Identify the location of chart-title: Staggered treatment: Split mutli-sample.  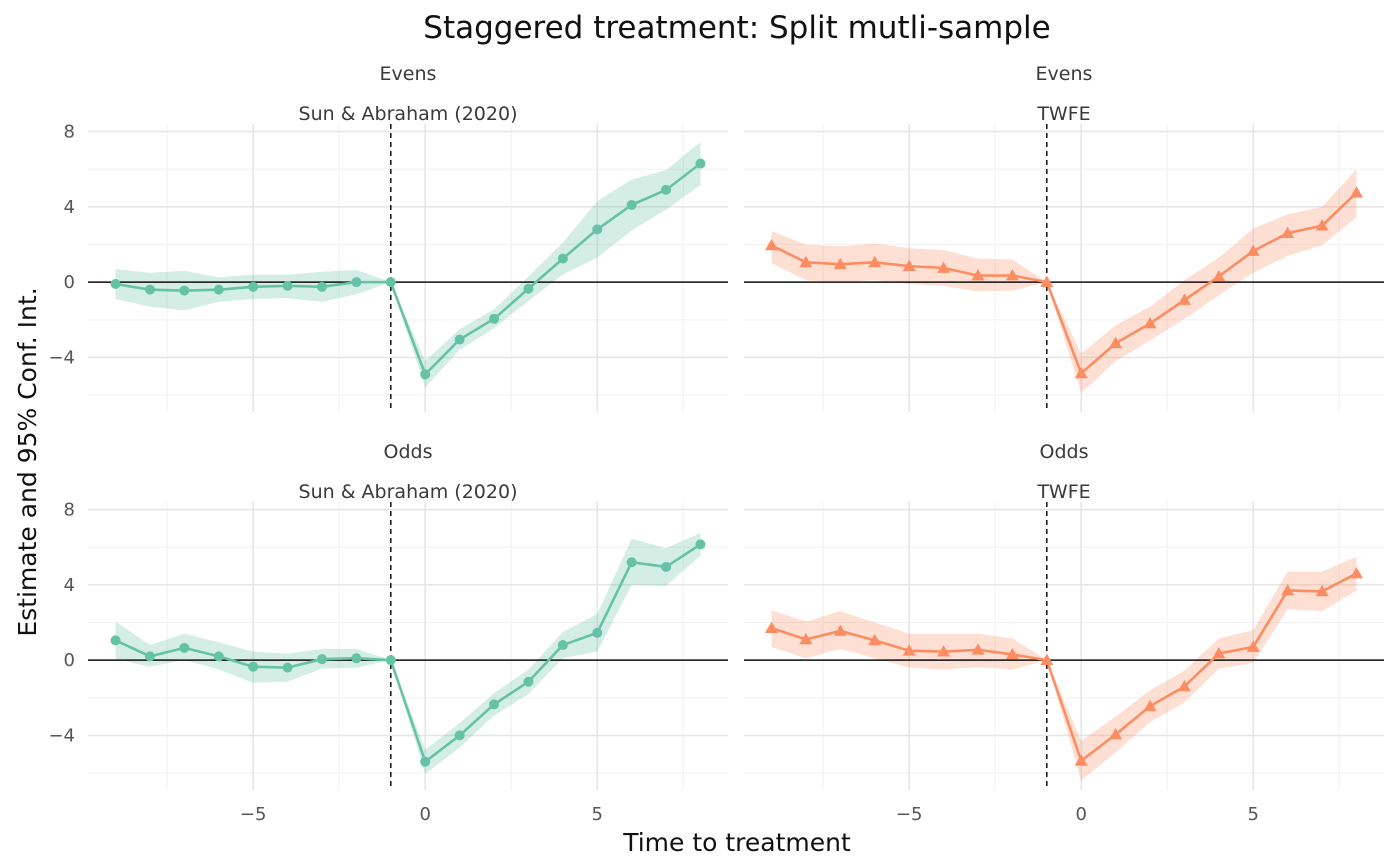
(736, 28).